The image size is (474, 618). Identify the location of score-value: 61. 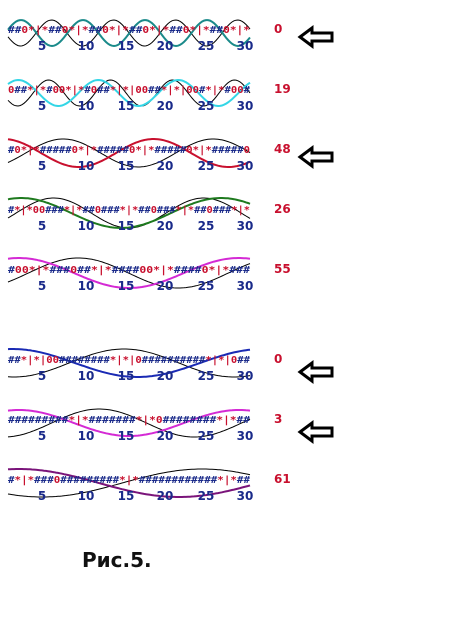
(282, 479).